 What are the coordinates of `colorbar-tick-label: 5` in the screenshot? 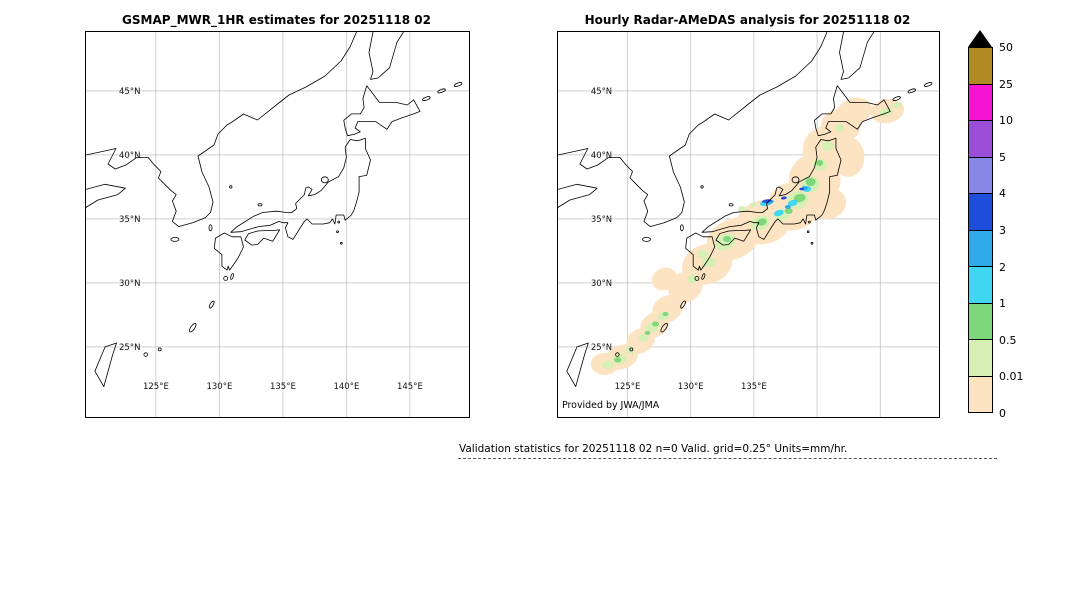 It's located at (1002, 157).